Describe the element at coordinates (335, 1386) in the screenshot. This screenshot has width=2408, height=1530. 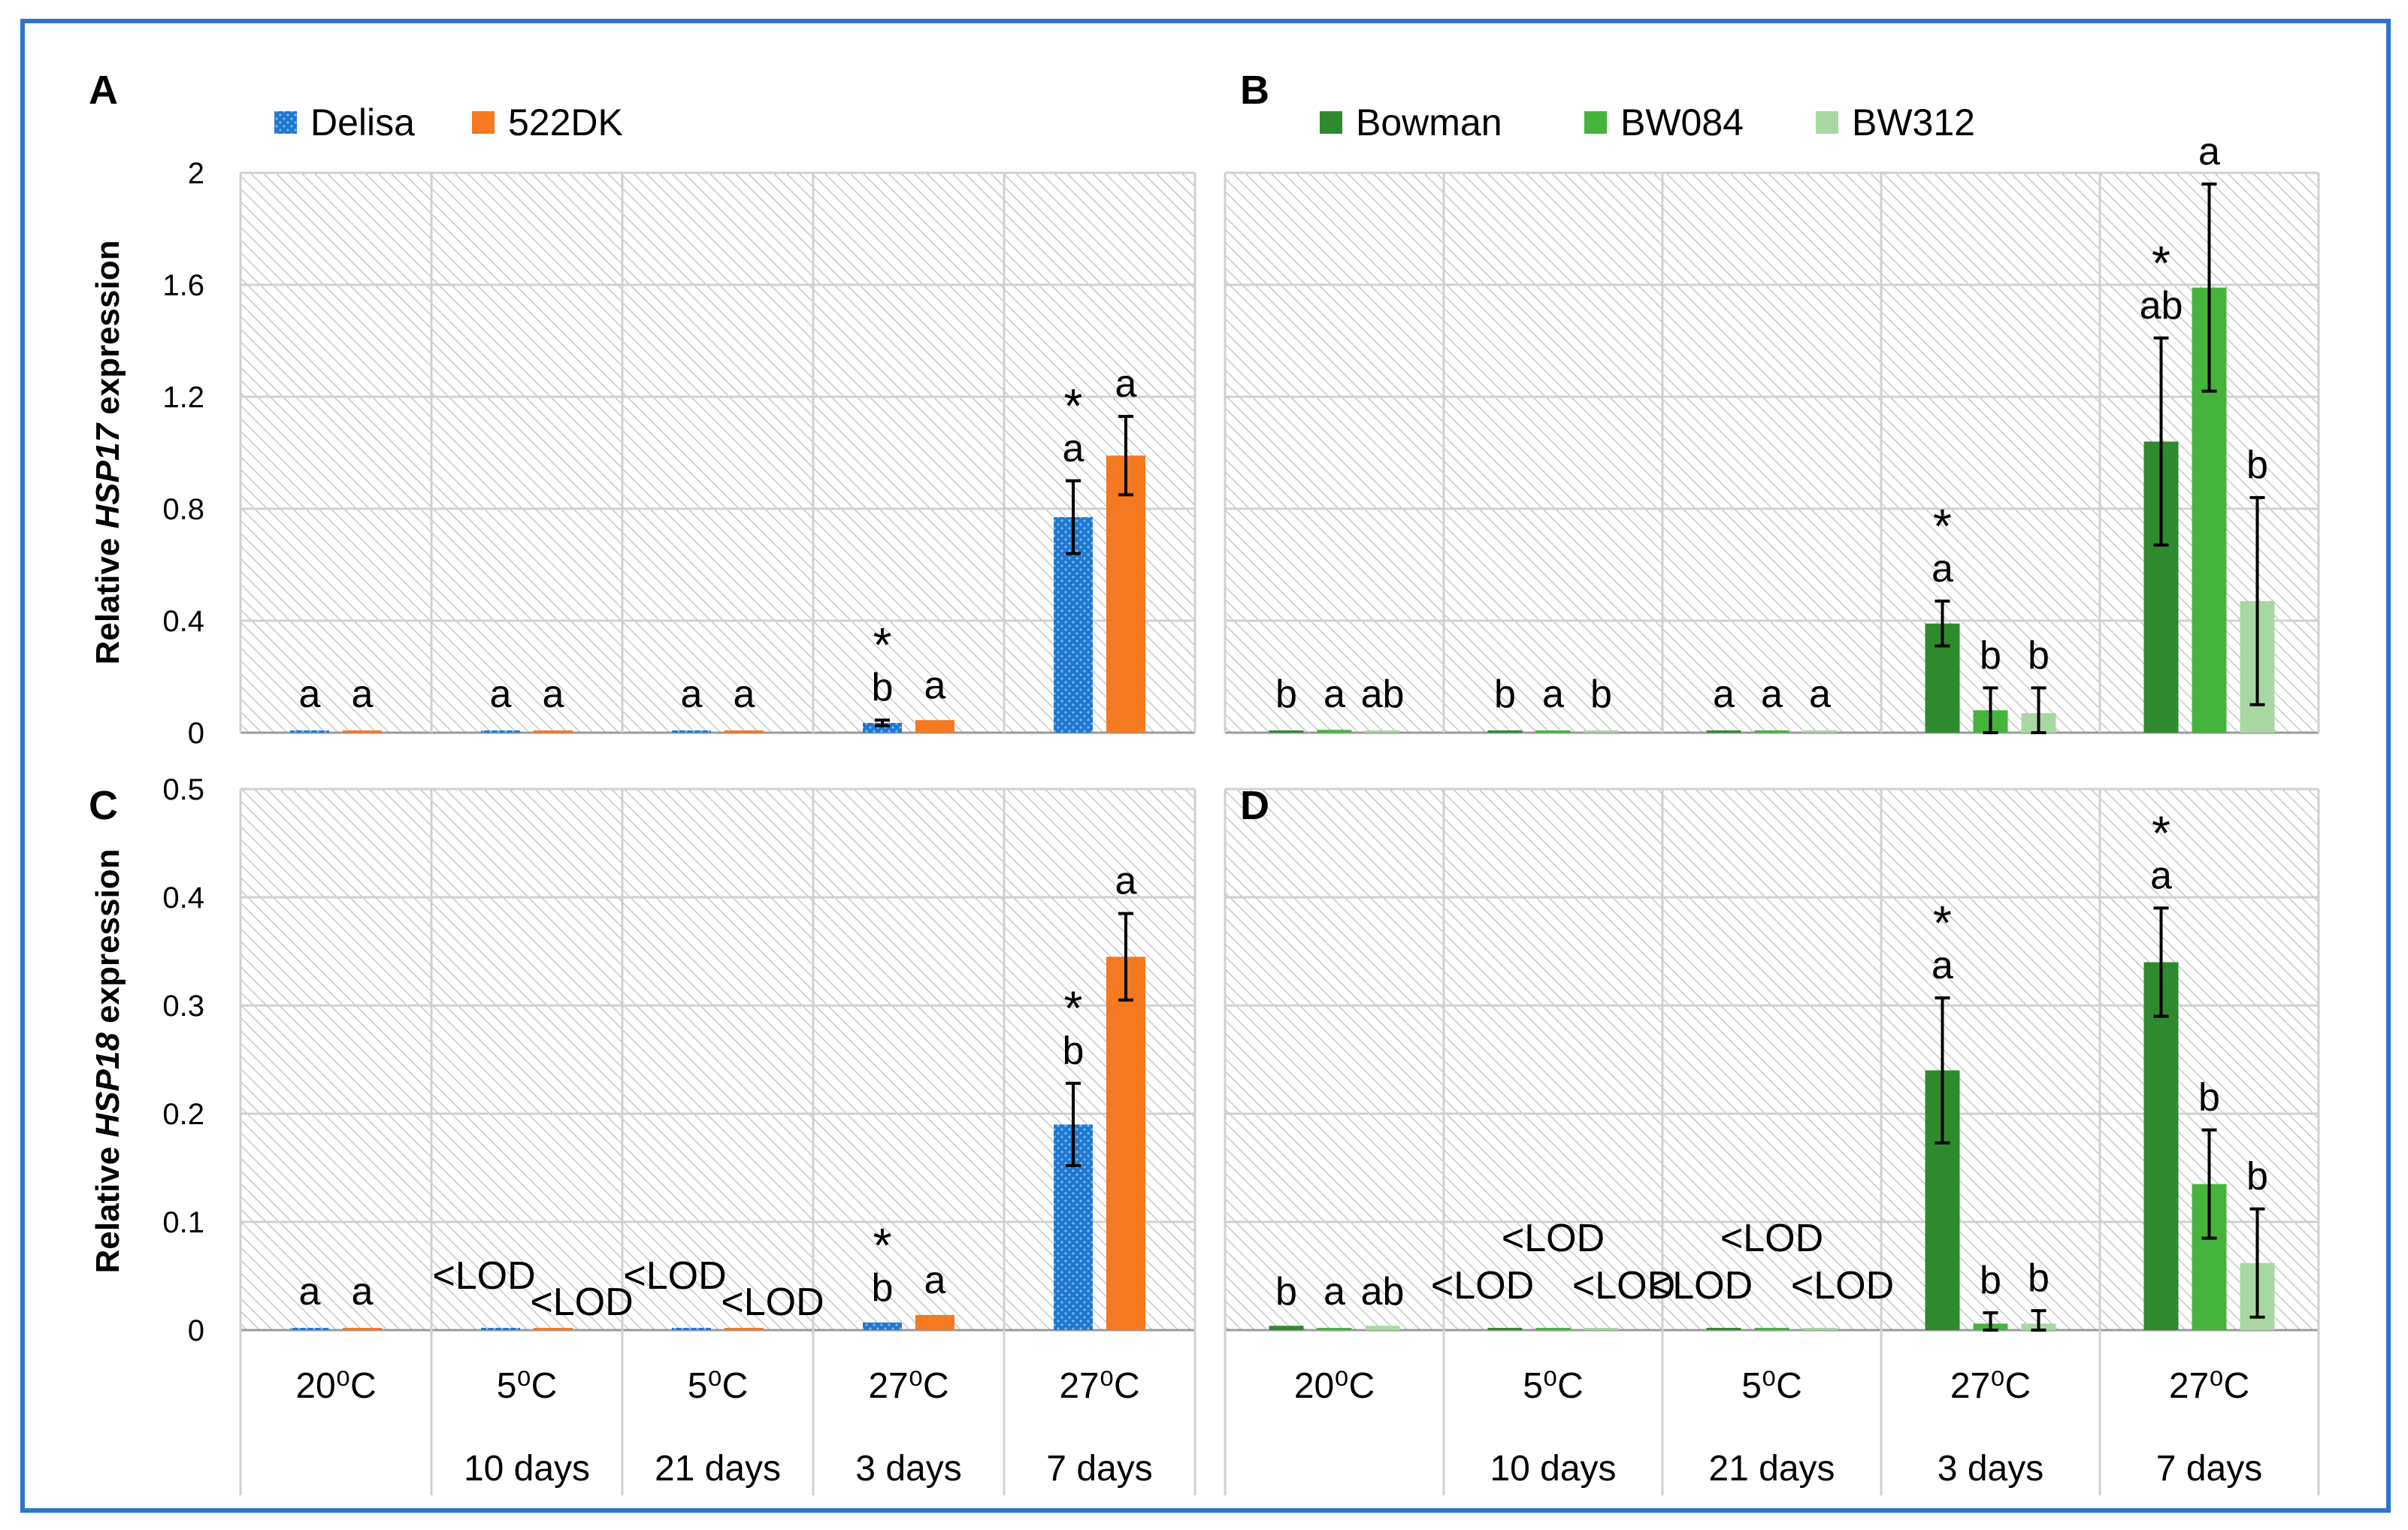
I see `x-tick-temperature: 20⁰C` at that location.